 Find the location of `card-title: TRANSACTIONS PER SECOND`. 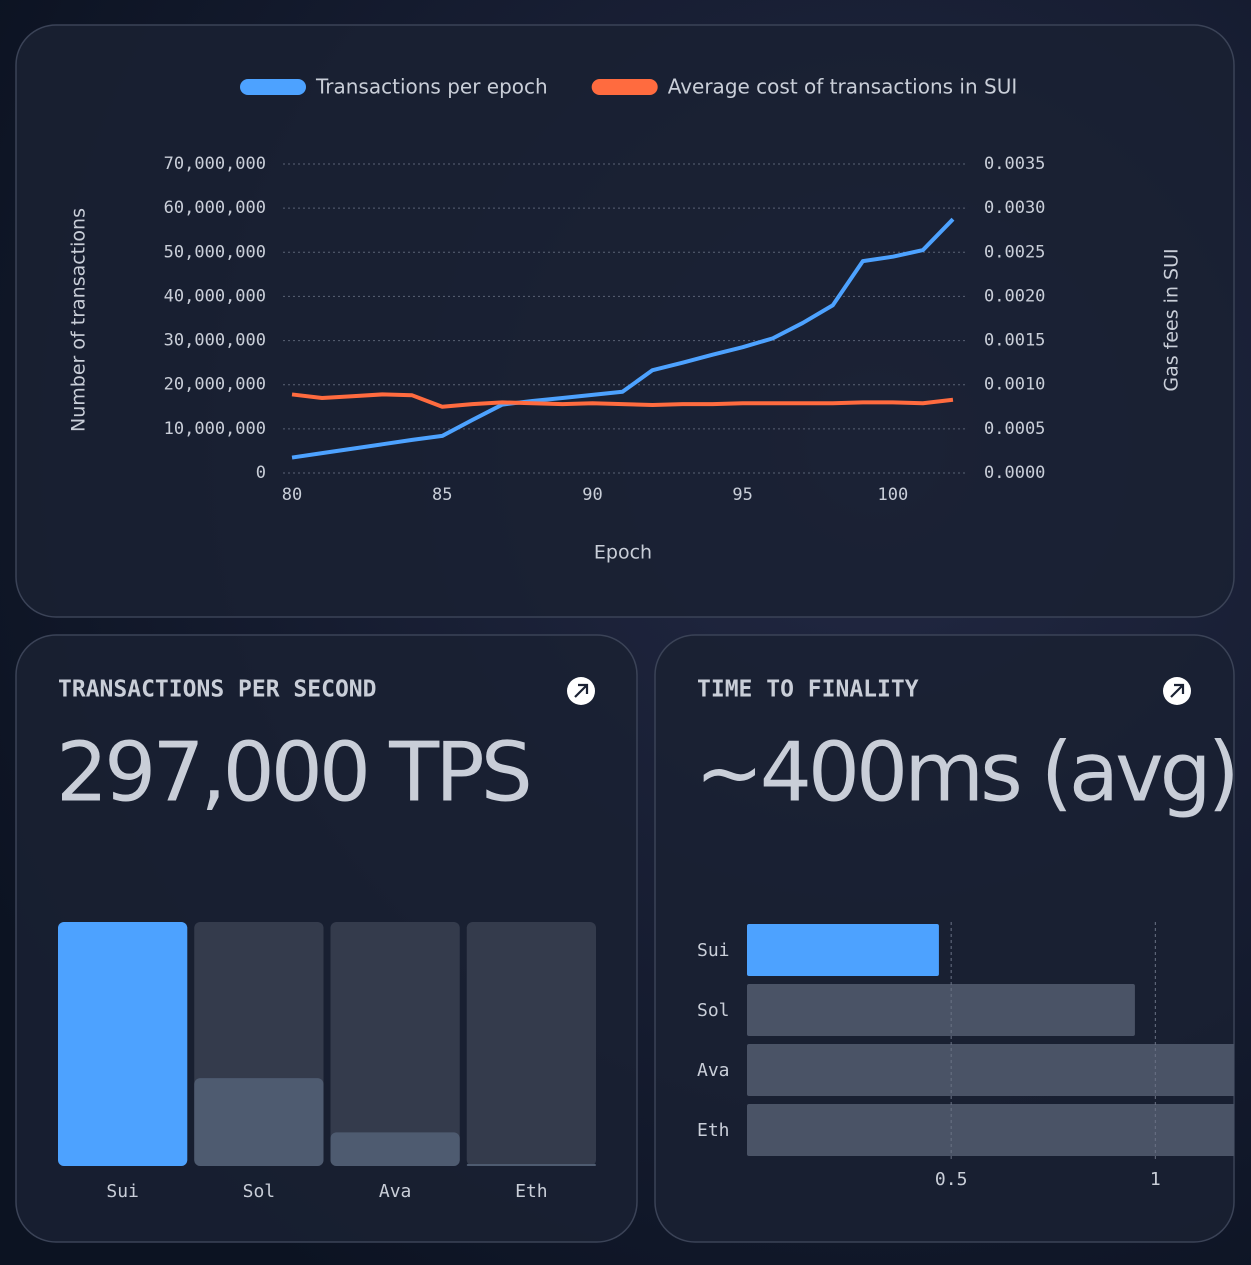

card-title: TRANSACTIONS PER SECOND is located at coordinates (217, 690).